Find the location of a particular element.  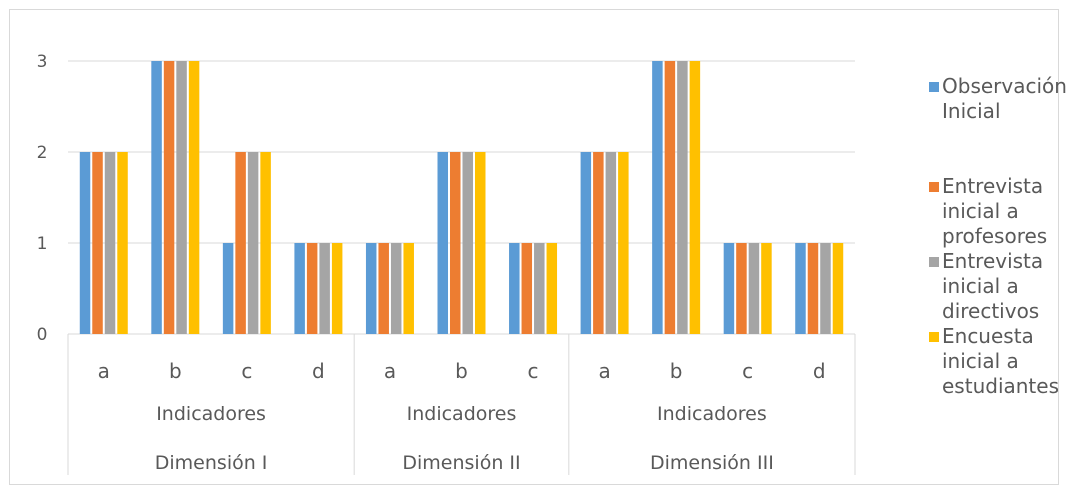

bar-s2-c6 is located at coordinates (539, 288).